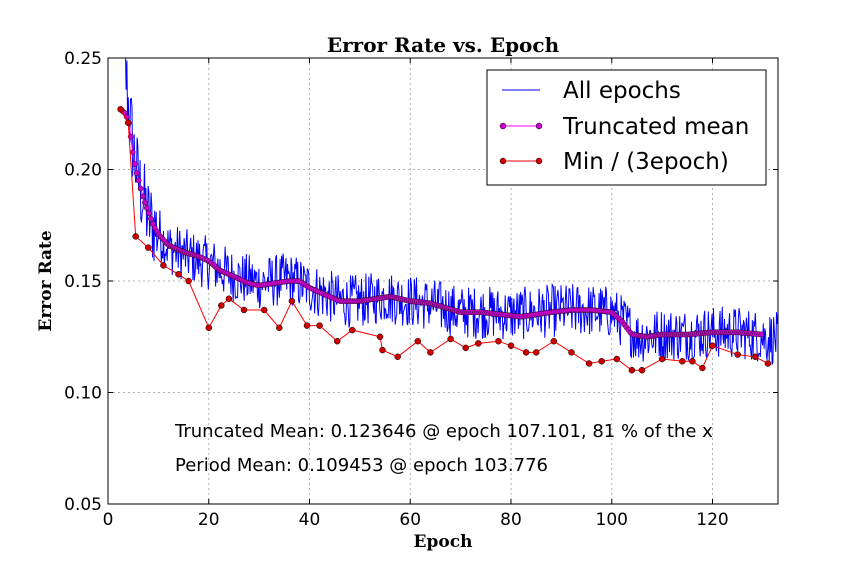  What do you see at coordinates (361, 465) in the screenshot?
I see `period-mean-annotation: Period Mean: 0.109453 @ epoch 103.776` at bounding box center [361, 465].